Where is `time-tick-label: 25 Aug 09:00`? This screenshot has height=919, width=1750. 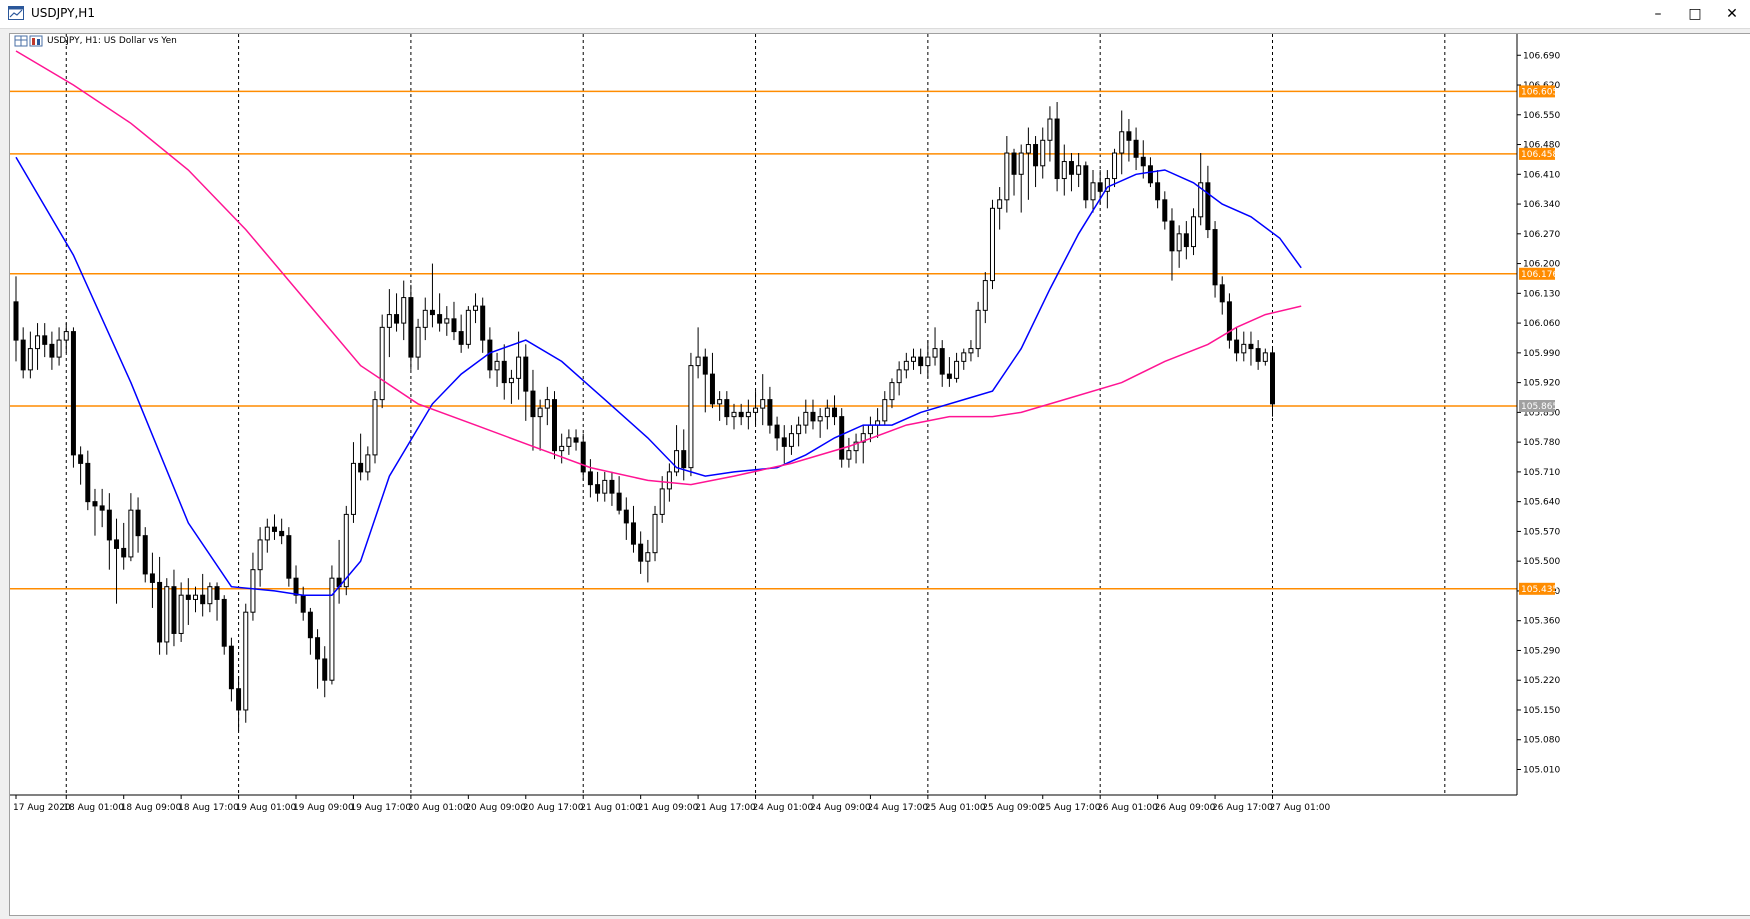 time-tick-label: 25 Aug 09:00 is located at coordinates (1012, 808).